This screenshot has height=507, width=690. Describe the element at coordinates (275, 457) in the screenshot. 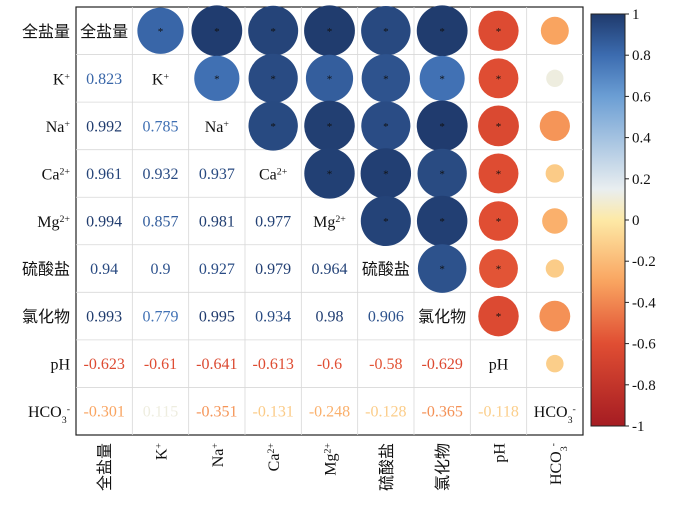

I see `column-label-ca: Ca2+` at that location.